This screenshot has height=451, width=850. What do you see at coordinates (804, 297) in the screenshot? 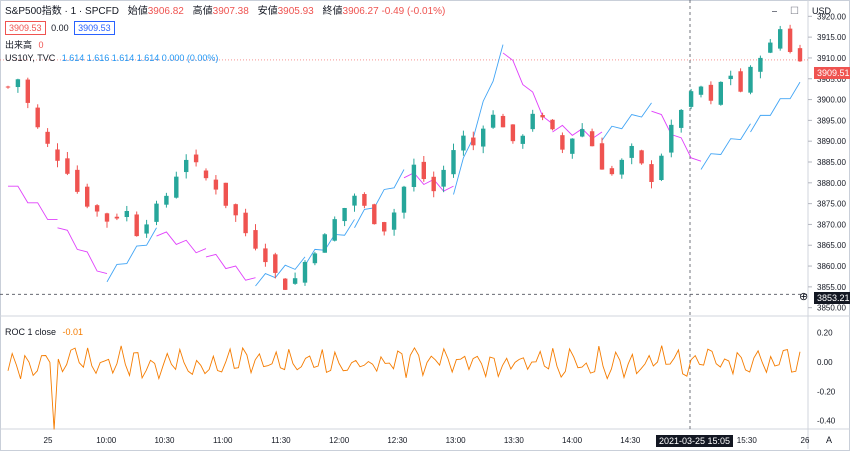
I see `crosshair-add-icon: ⊕` at bounding box center [804, 297].